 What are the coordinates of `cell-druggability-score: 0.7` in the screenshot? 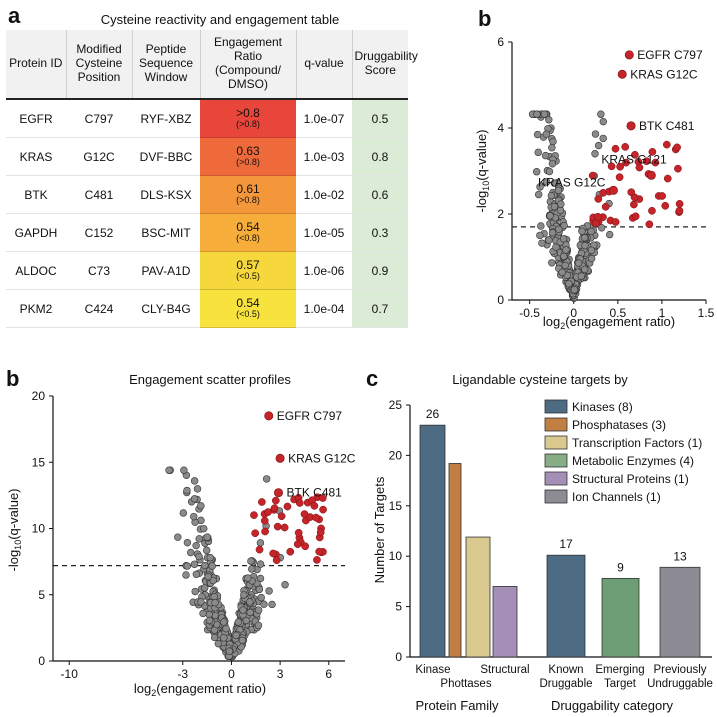 It's located at (380, 308).